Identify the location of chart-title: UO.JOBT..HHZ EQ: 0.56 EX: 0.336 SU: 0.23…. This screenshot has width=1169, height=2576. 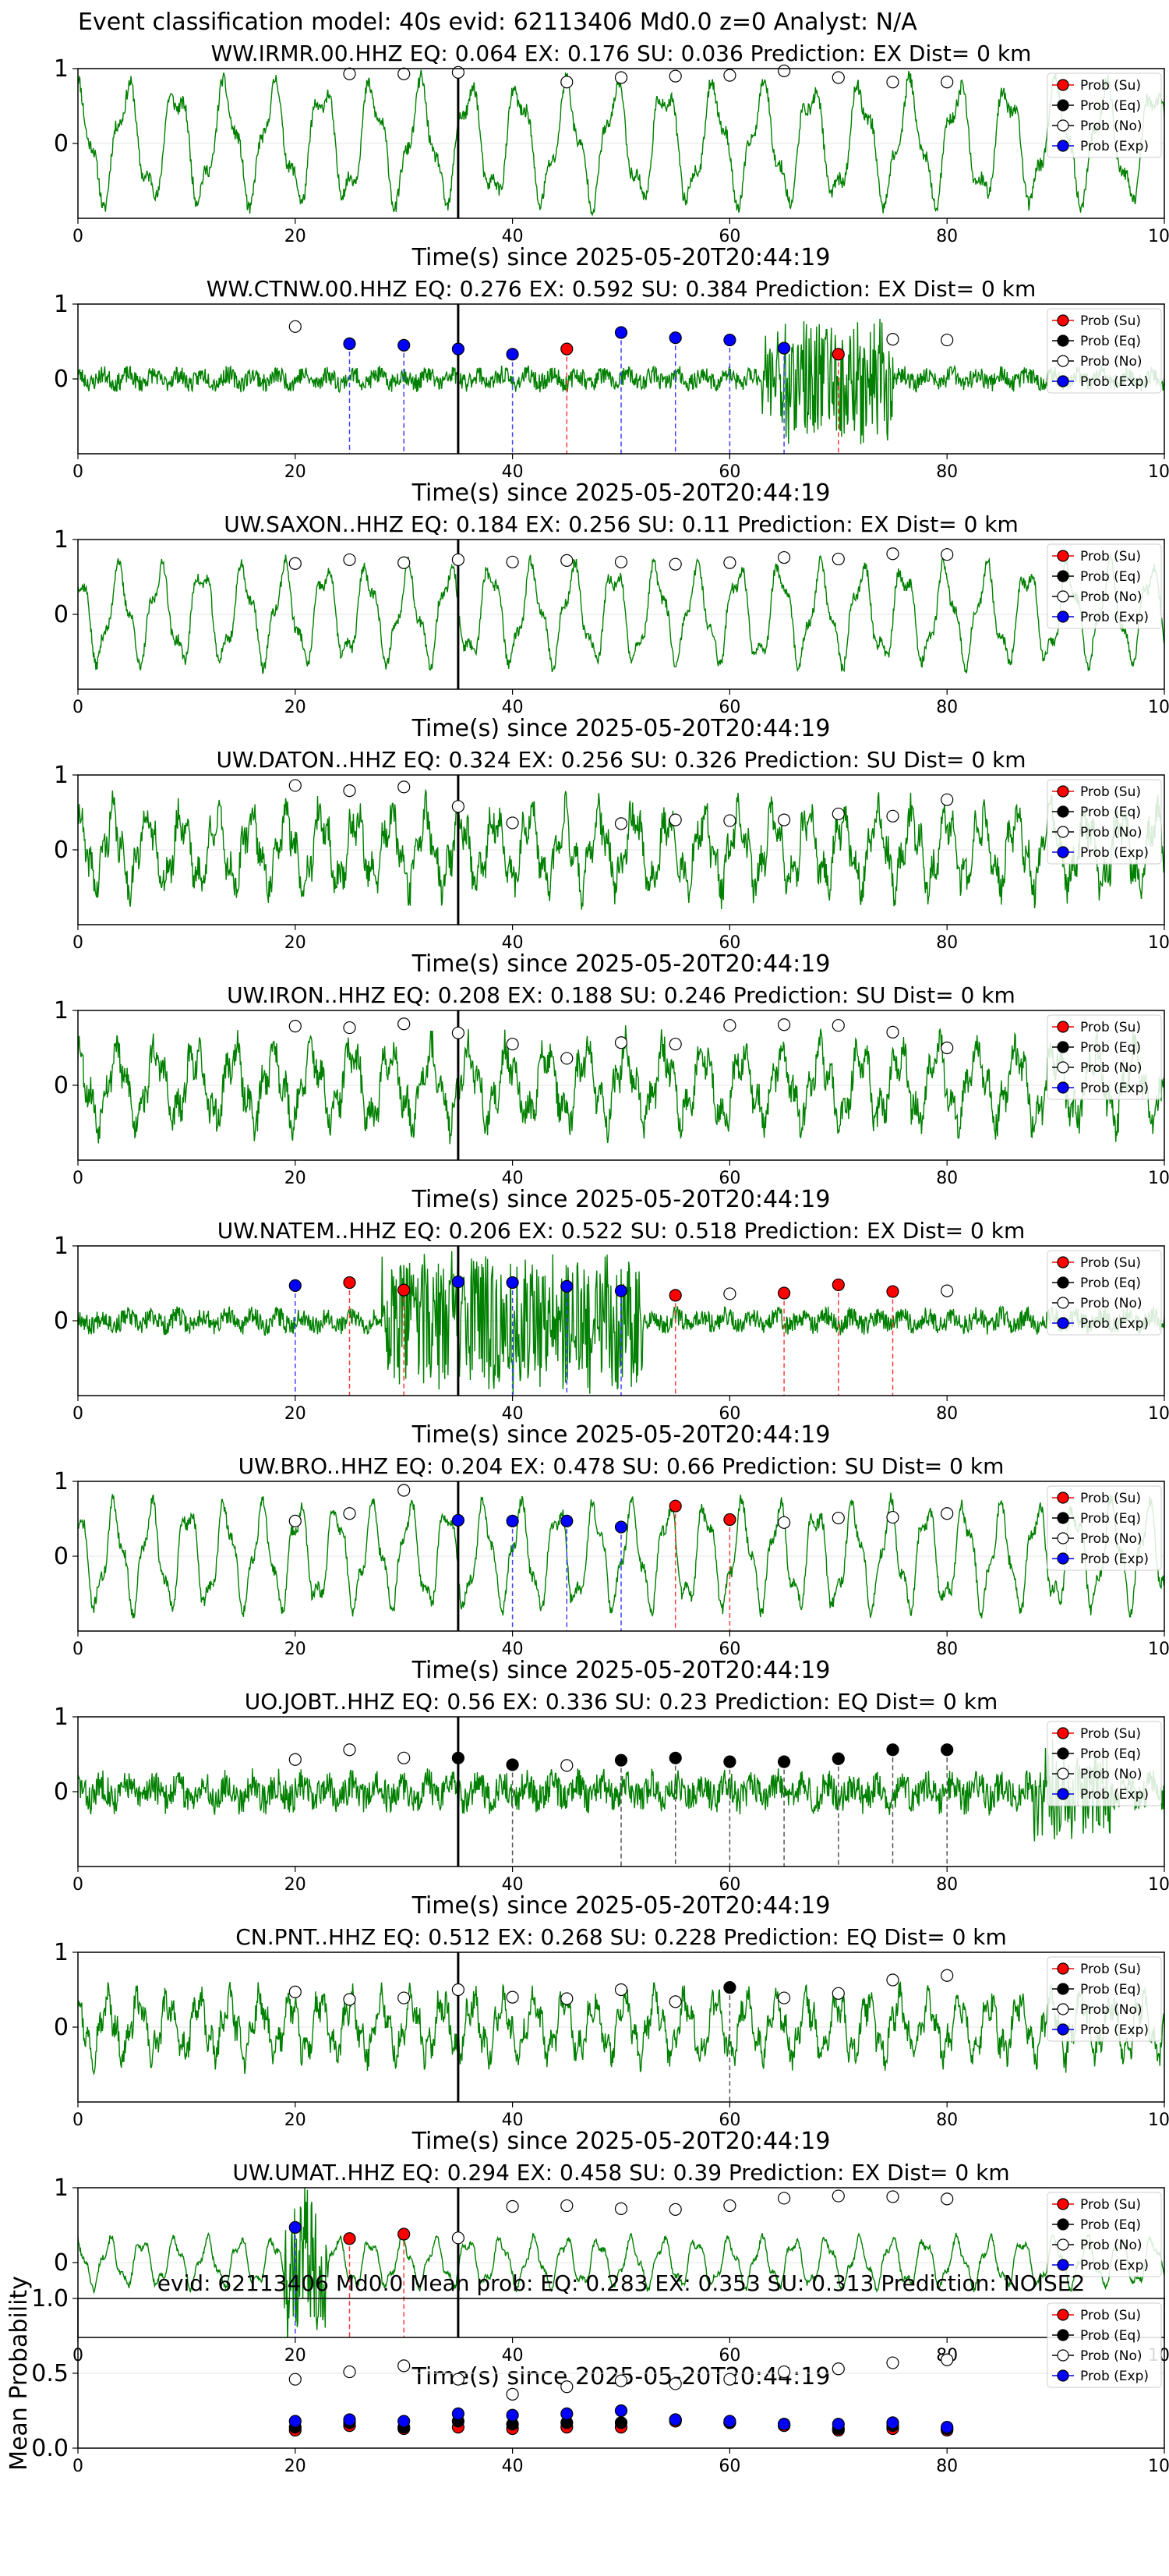
(621, 1702).